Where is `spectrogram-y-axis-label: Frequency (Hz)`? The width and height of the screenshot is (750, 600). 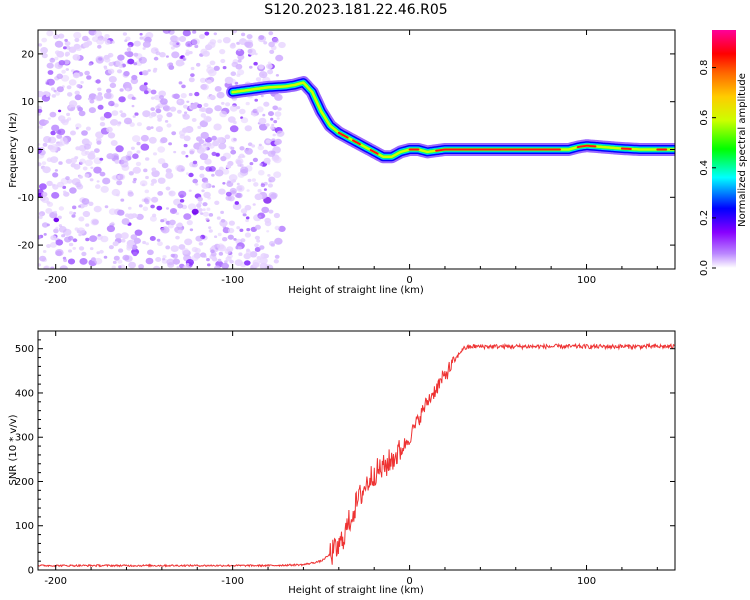
spectrogram-y-axis-label: Frequency (Hz) is located at coordinates (13, 150).